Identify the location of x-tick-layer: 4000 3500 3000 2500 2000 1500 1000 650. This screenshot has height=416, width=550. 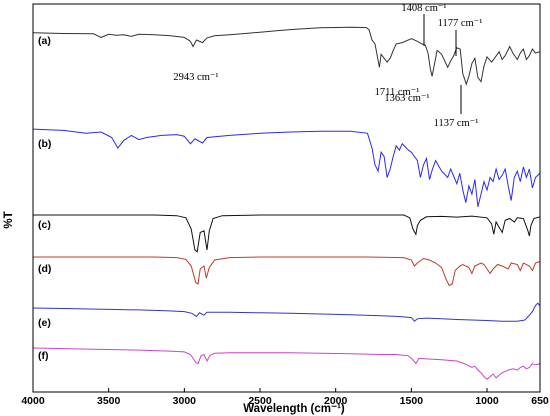
(285, 397).